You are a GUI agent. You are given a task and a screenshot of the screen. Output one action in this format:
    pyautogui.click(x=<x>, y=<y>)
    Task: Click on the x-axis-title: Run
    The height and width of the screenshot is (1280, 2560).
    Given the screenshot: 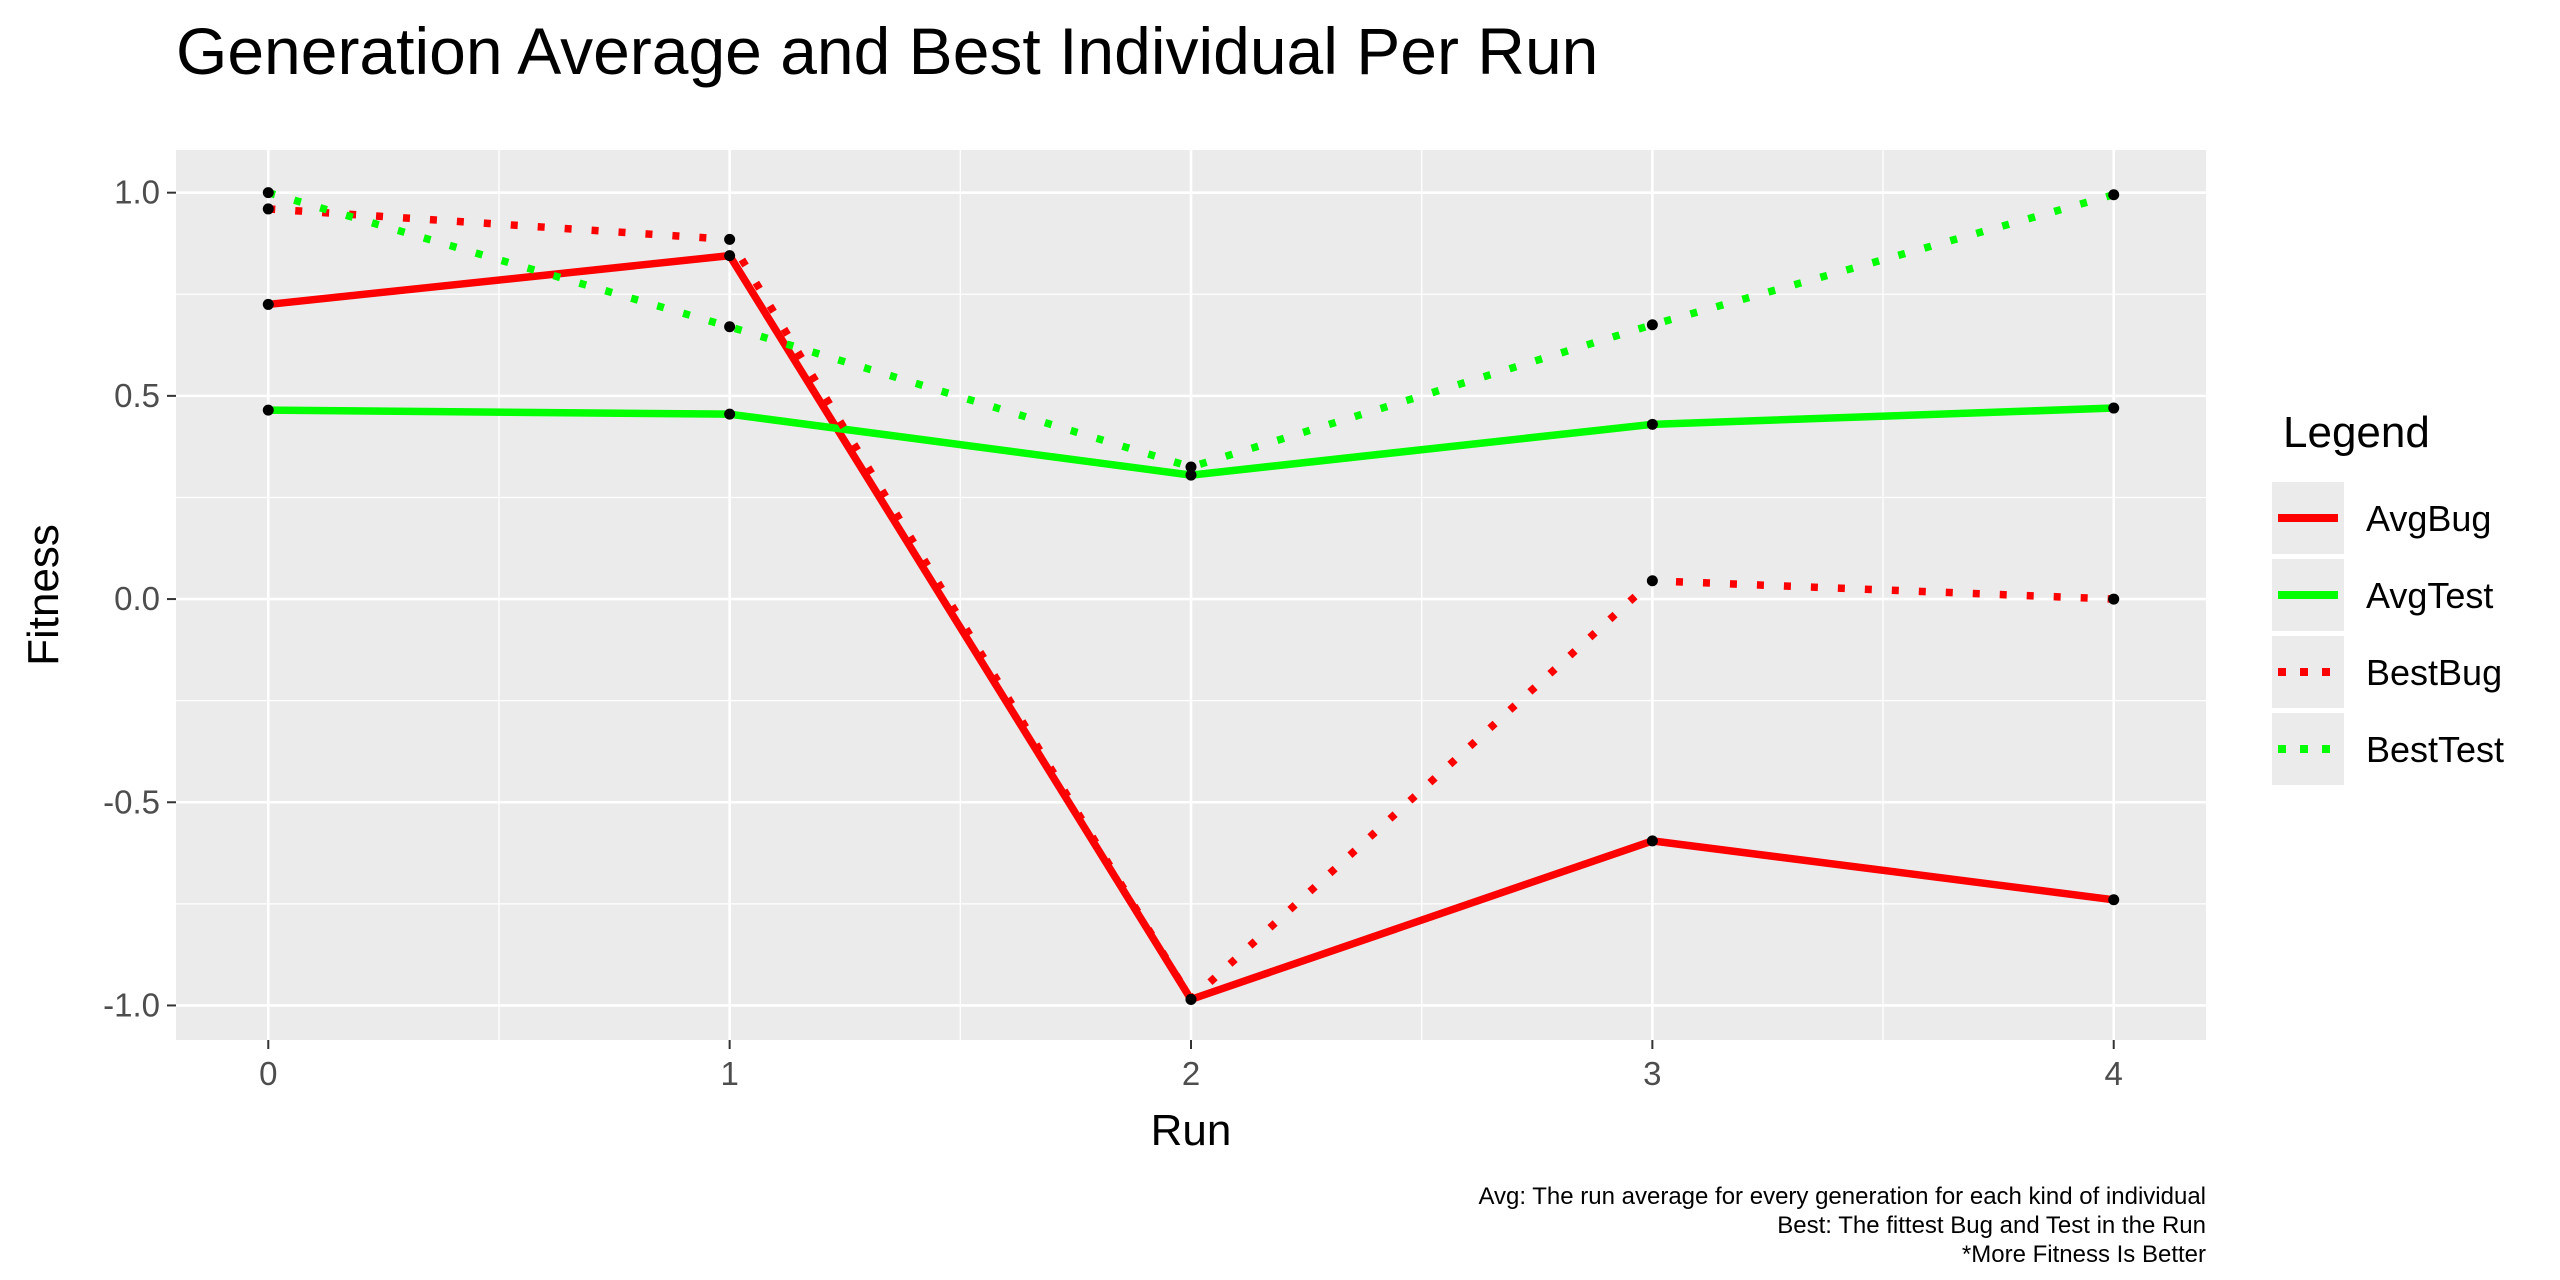 What is the action you would take?
    pyautogui.click(x=1191, y=1130)
    